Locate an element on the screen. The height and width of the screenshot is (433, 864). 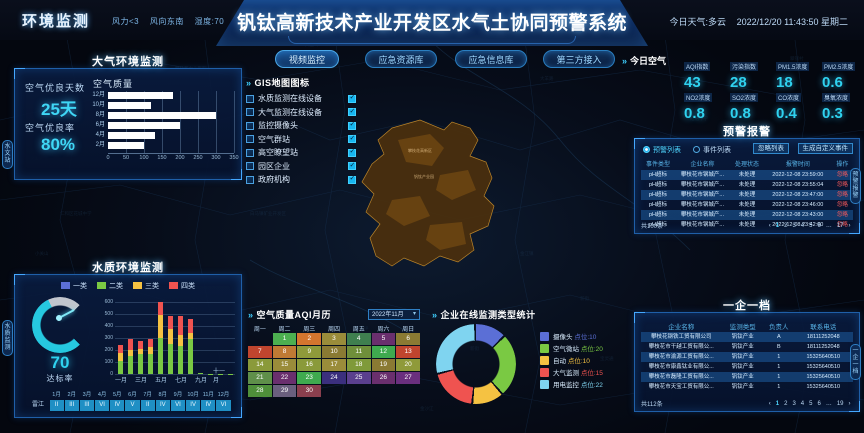
calendar-day-cell: 4 is located at coordinates (358, 339).